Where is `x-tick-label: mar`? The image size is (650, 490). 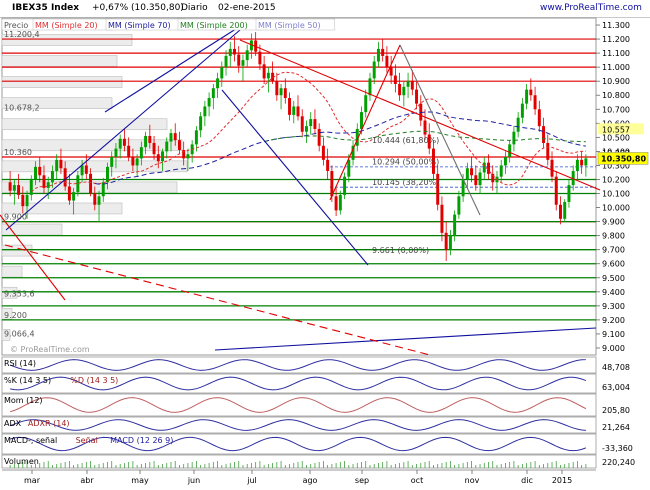
x-tick-label: mar is located at coordinates (32, 480).